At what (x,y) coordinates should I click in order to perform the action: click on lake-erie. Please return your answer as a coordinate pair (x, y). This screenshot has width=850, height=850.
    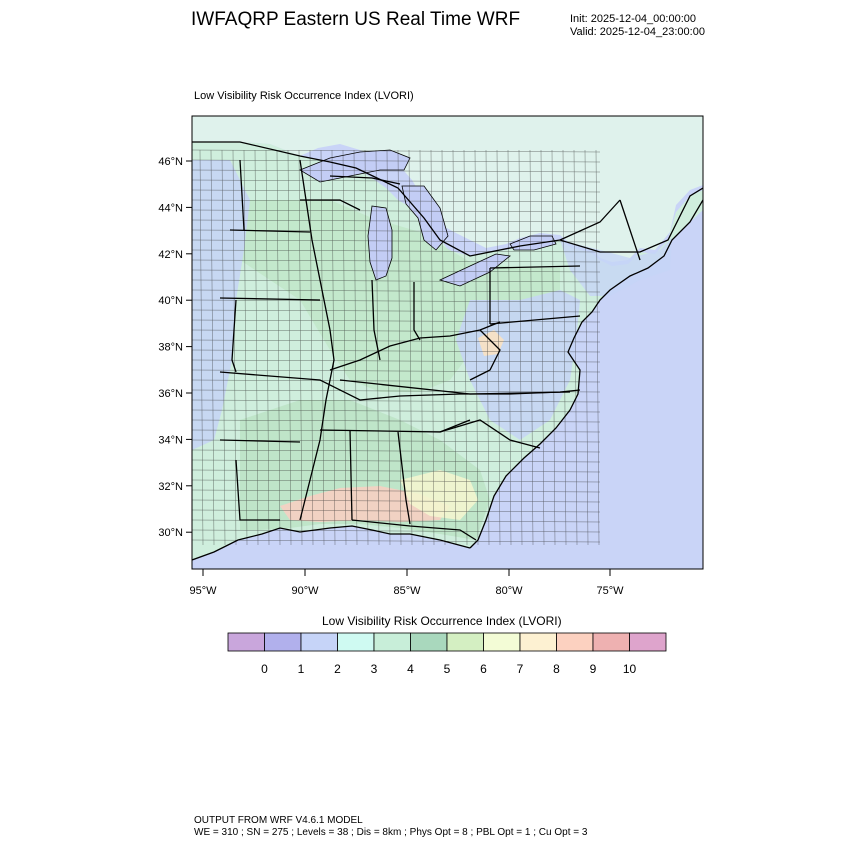
    Looking at the image, I should click on (474, 270).